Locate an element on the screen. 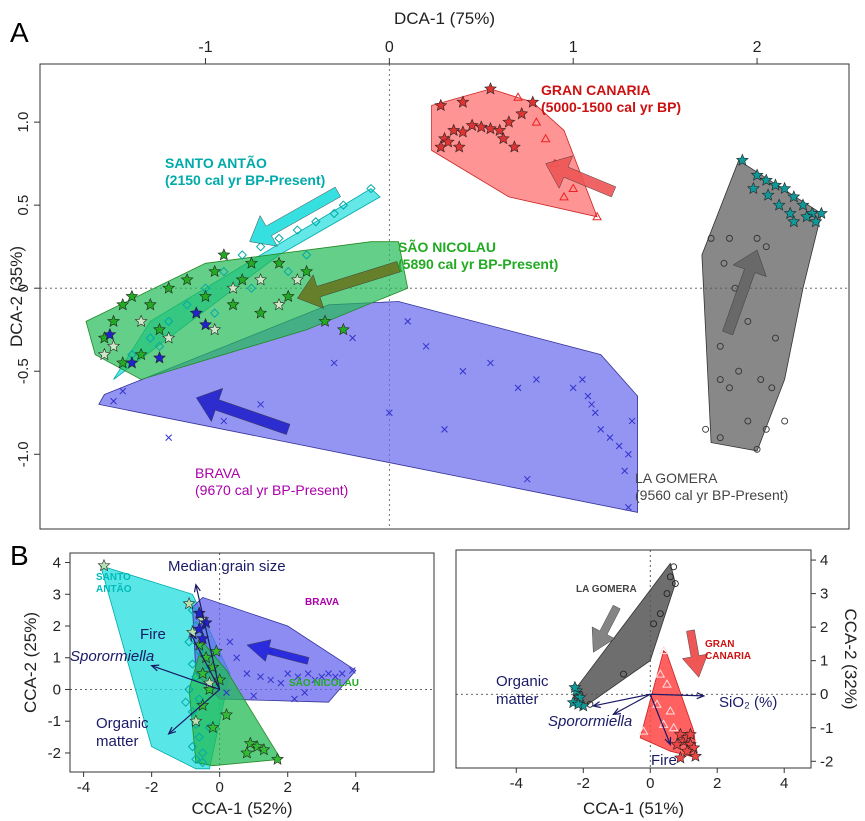 The width and height of the screenshot is (865, 821). panel-label-a: A is located at coordinates (19, 32).